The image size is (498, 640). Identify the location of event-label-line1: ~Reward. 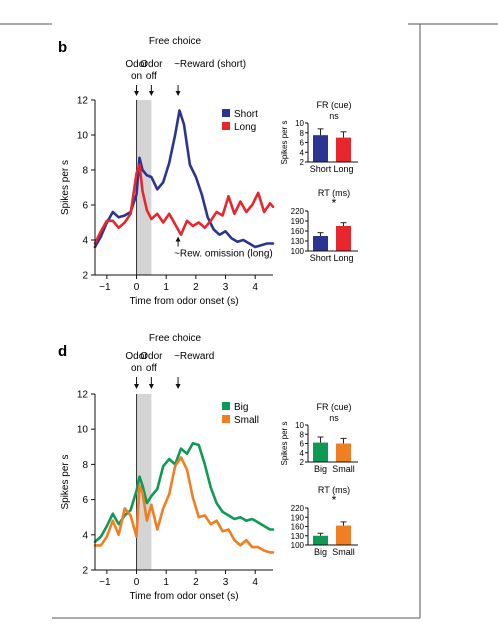
(194, 356).